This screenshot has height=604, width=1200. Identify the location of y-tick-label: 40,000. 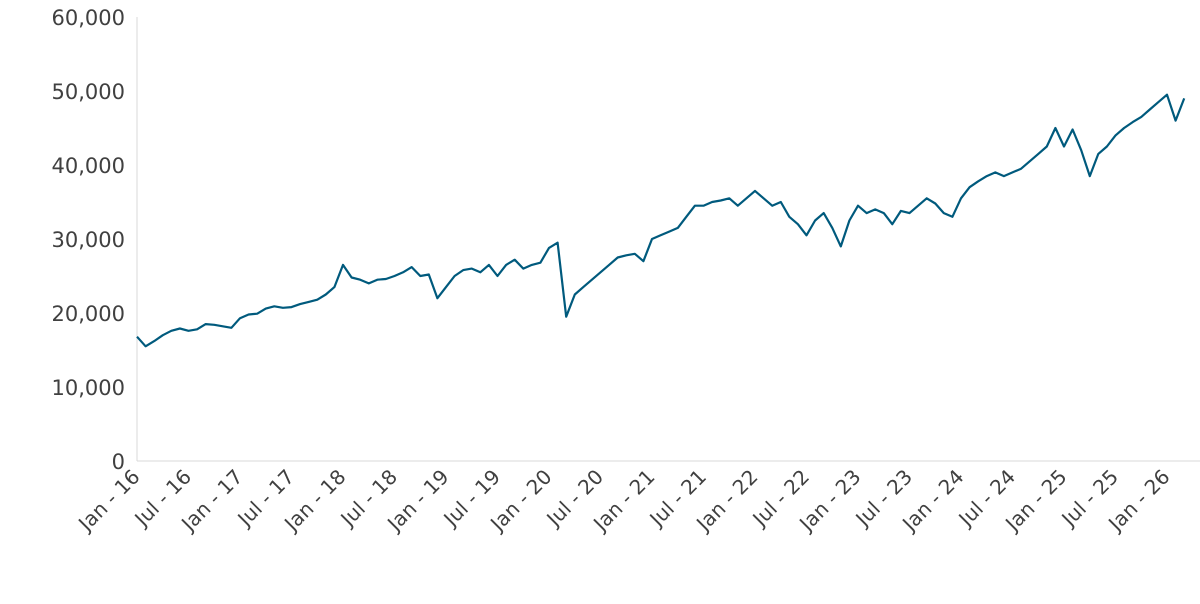
(88, 166).